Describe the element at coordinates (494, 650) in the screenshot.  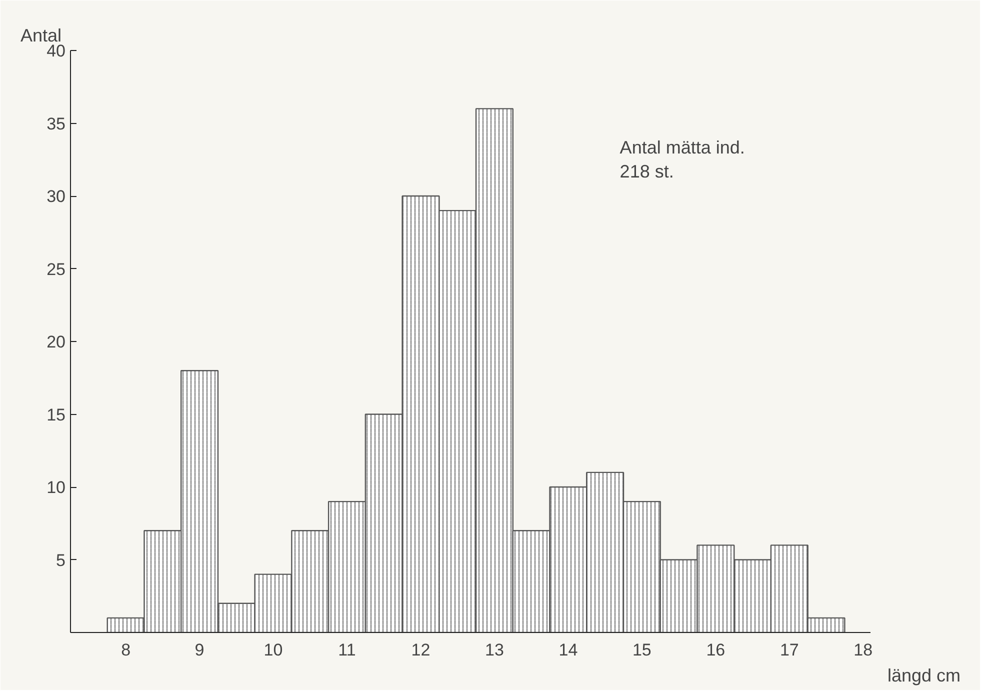
I see `x-tick-label: 13` at that location.